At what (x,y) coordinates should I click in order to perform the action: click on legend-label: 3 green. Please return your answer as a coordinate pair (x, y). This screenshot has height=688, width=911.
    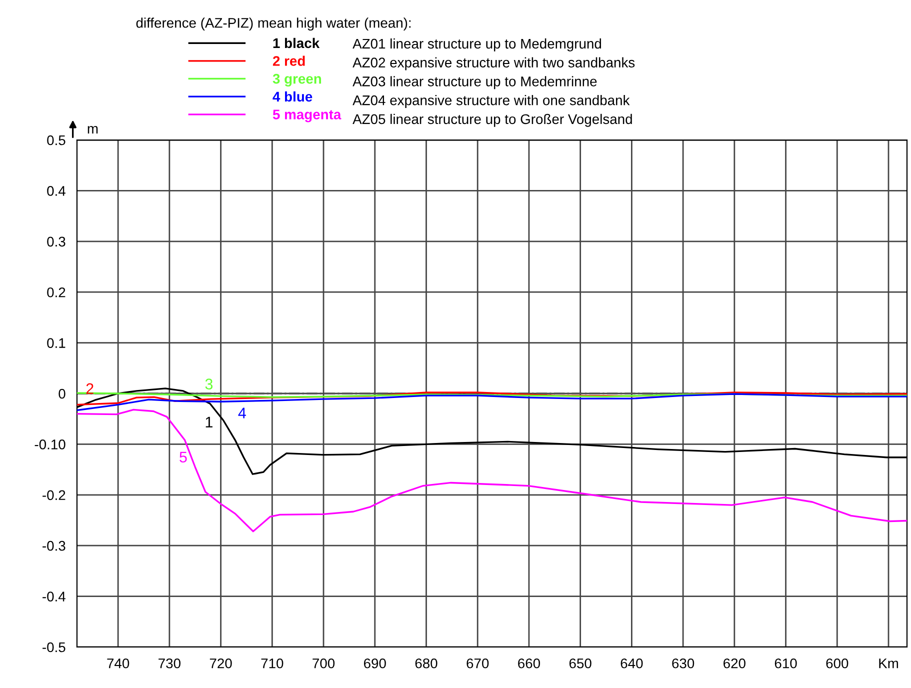
    Looking at the image, I should click on (297, 80).